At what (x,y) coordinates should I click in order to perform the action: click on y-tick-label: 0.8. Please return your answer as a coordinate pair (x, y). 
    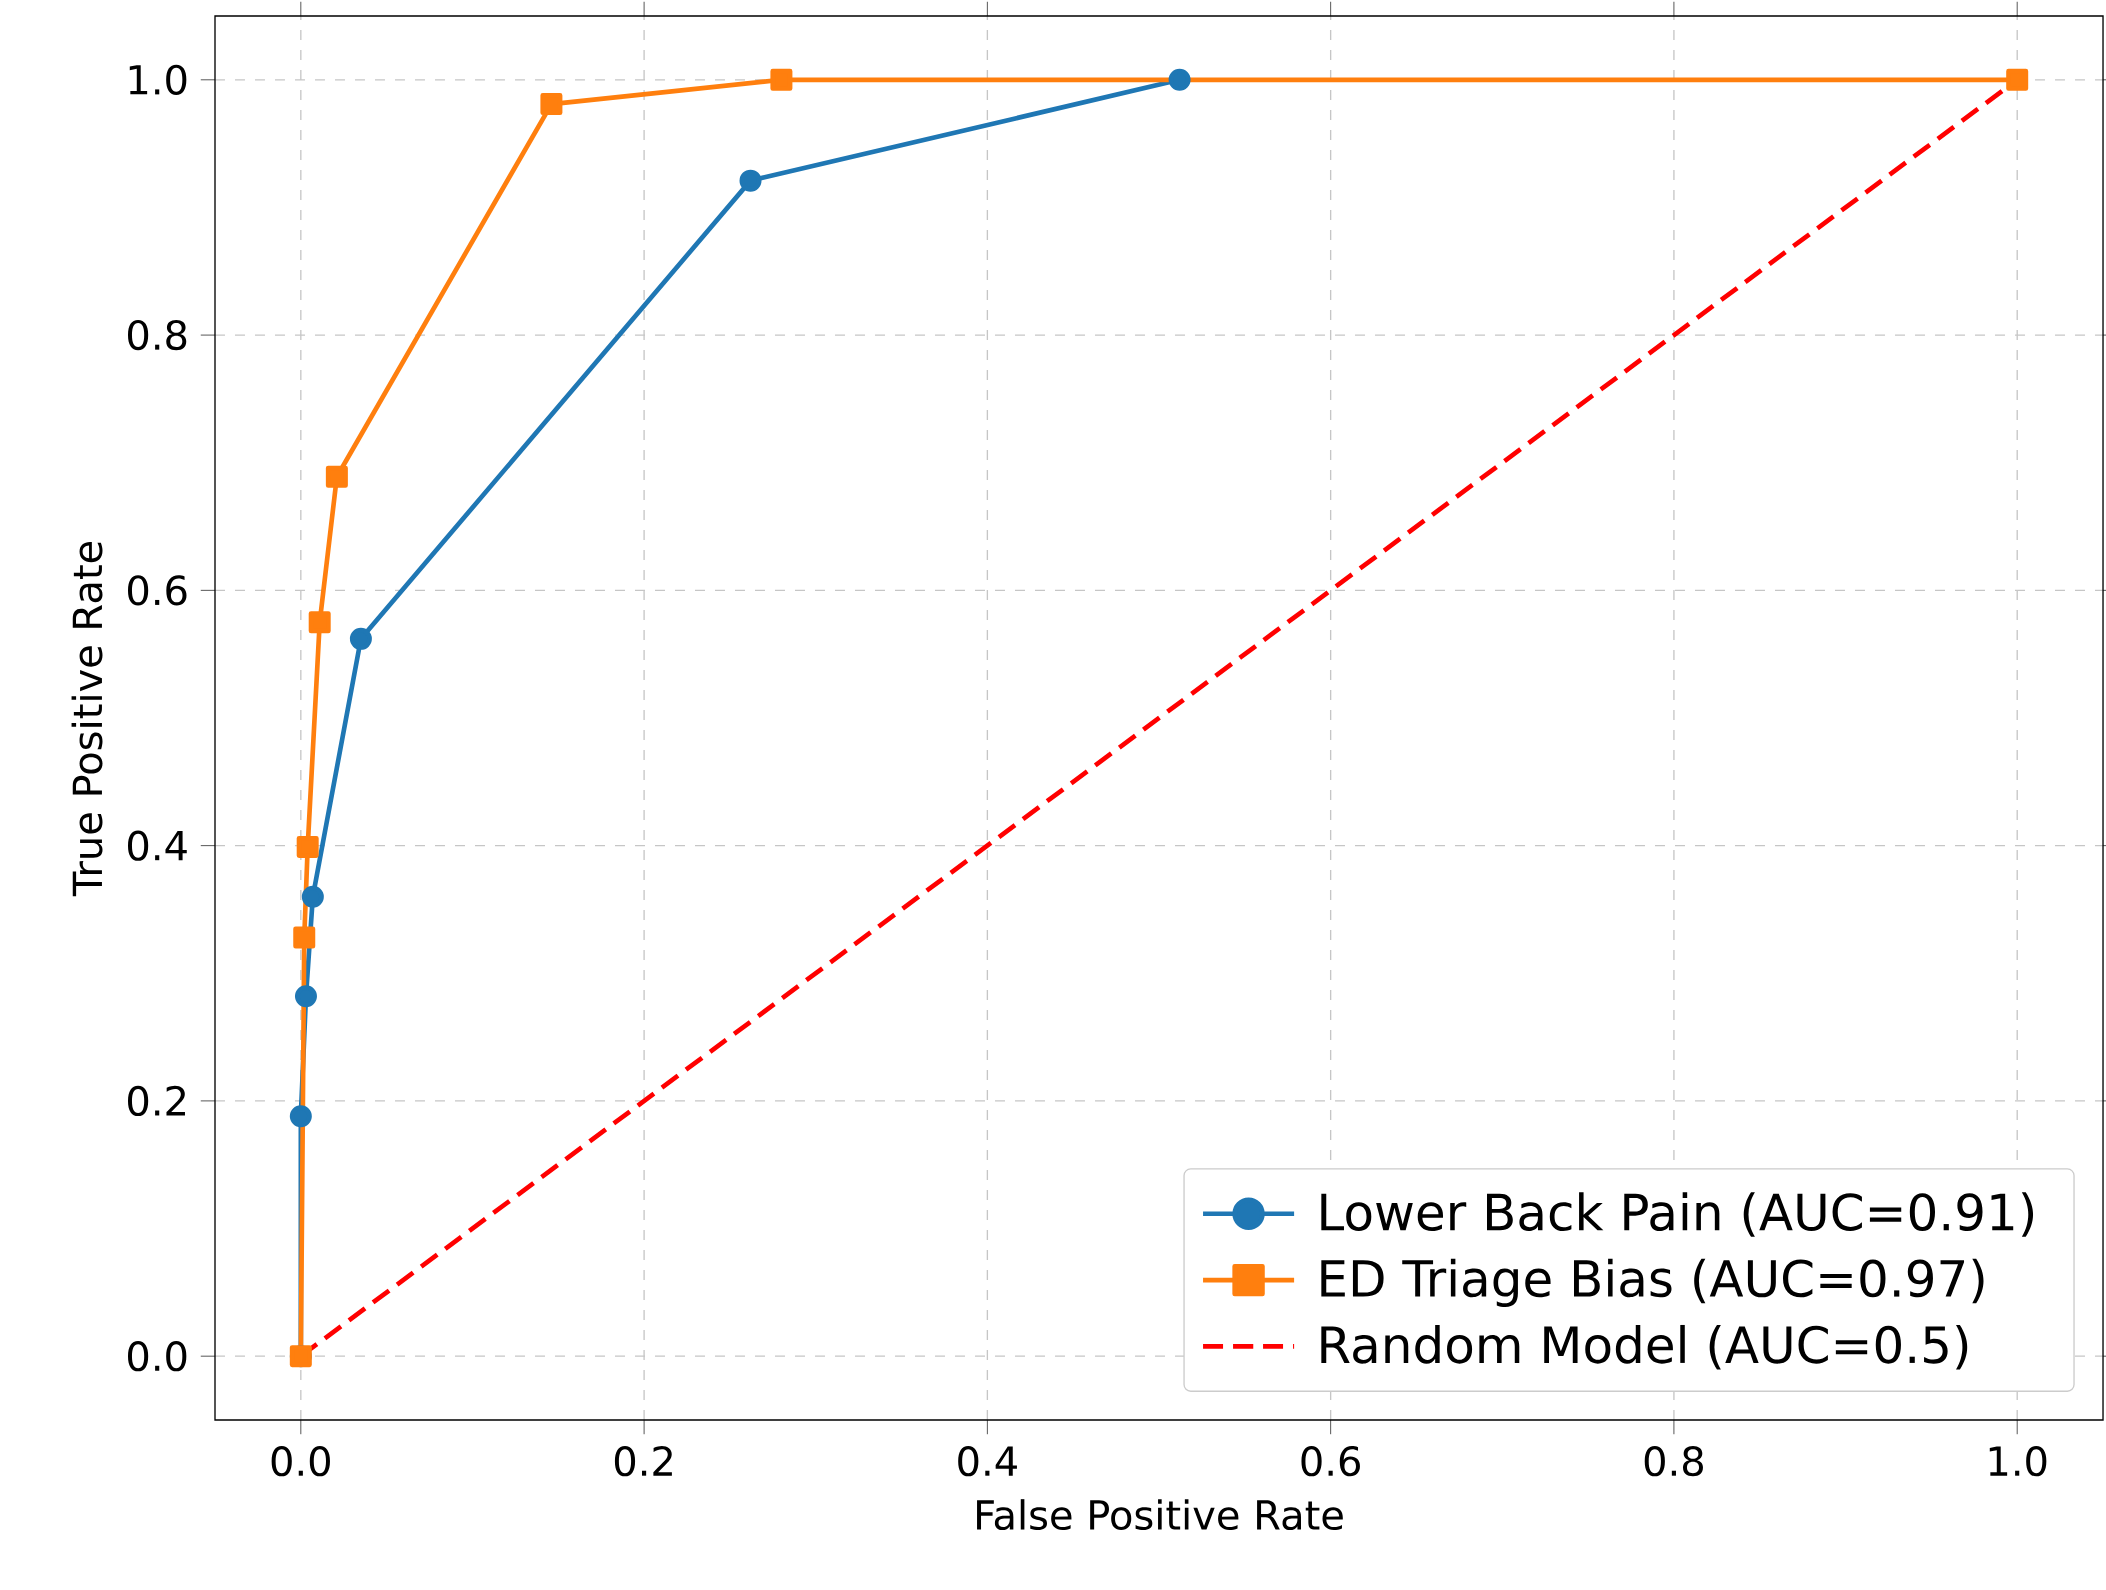
    Looking at the image, I should click on (157, 335).